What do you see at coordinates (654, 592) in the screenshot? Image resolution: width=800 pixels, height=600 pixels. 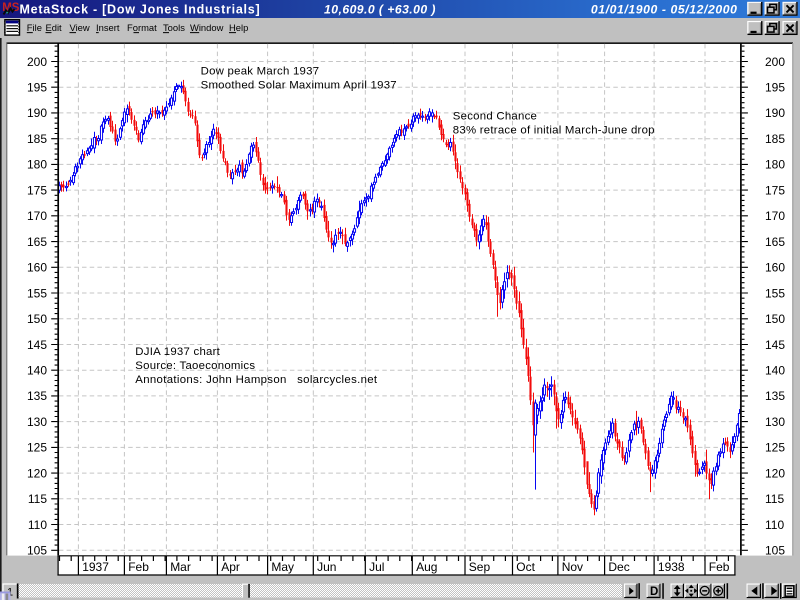 I see `svg-text: D` at bounding box center [654, 592].